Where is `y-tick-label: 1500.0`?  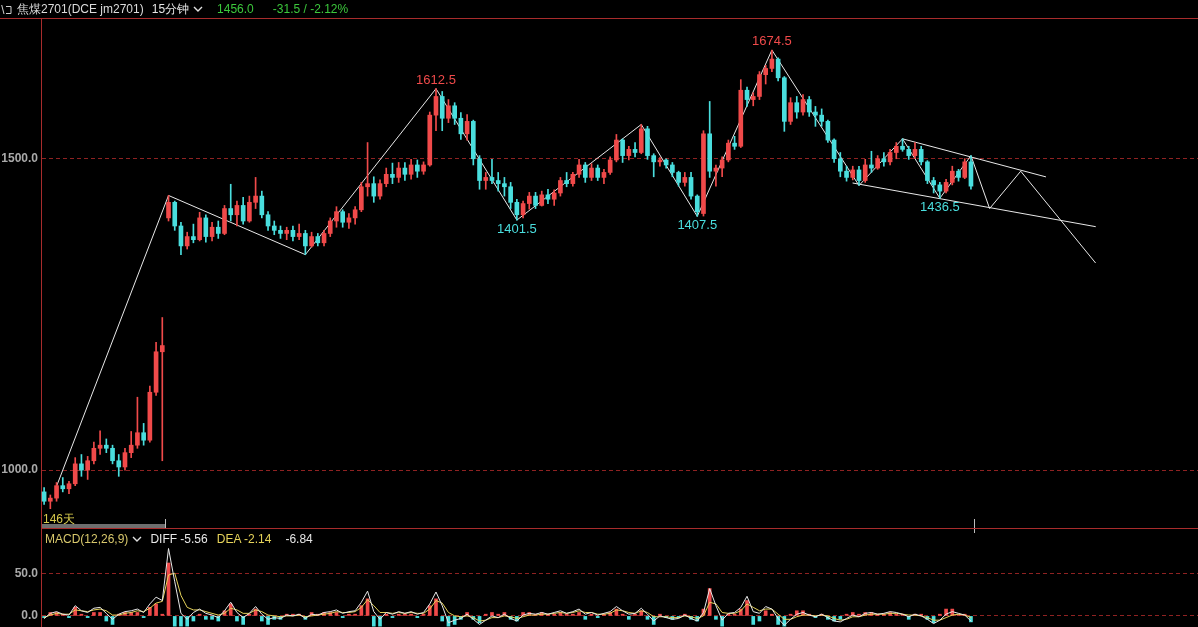
y-tick-label: 1500.0 is located at coordinates (20, 158).